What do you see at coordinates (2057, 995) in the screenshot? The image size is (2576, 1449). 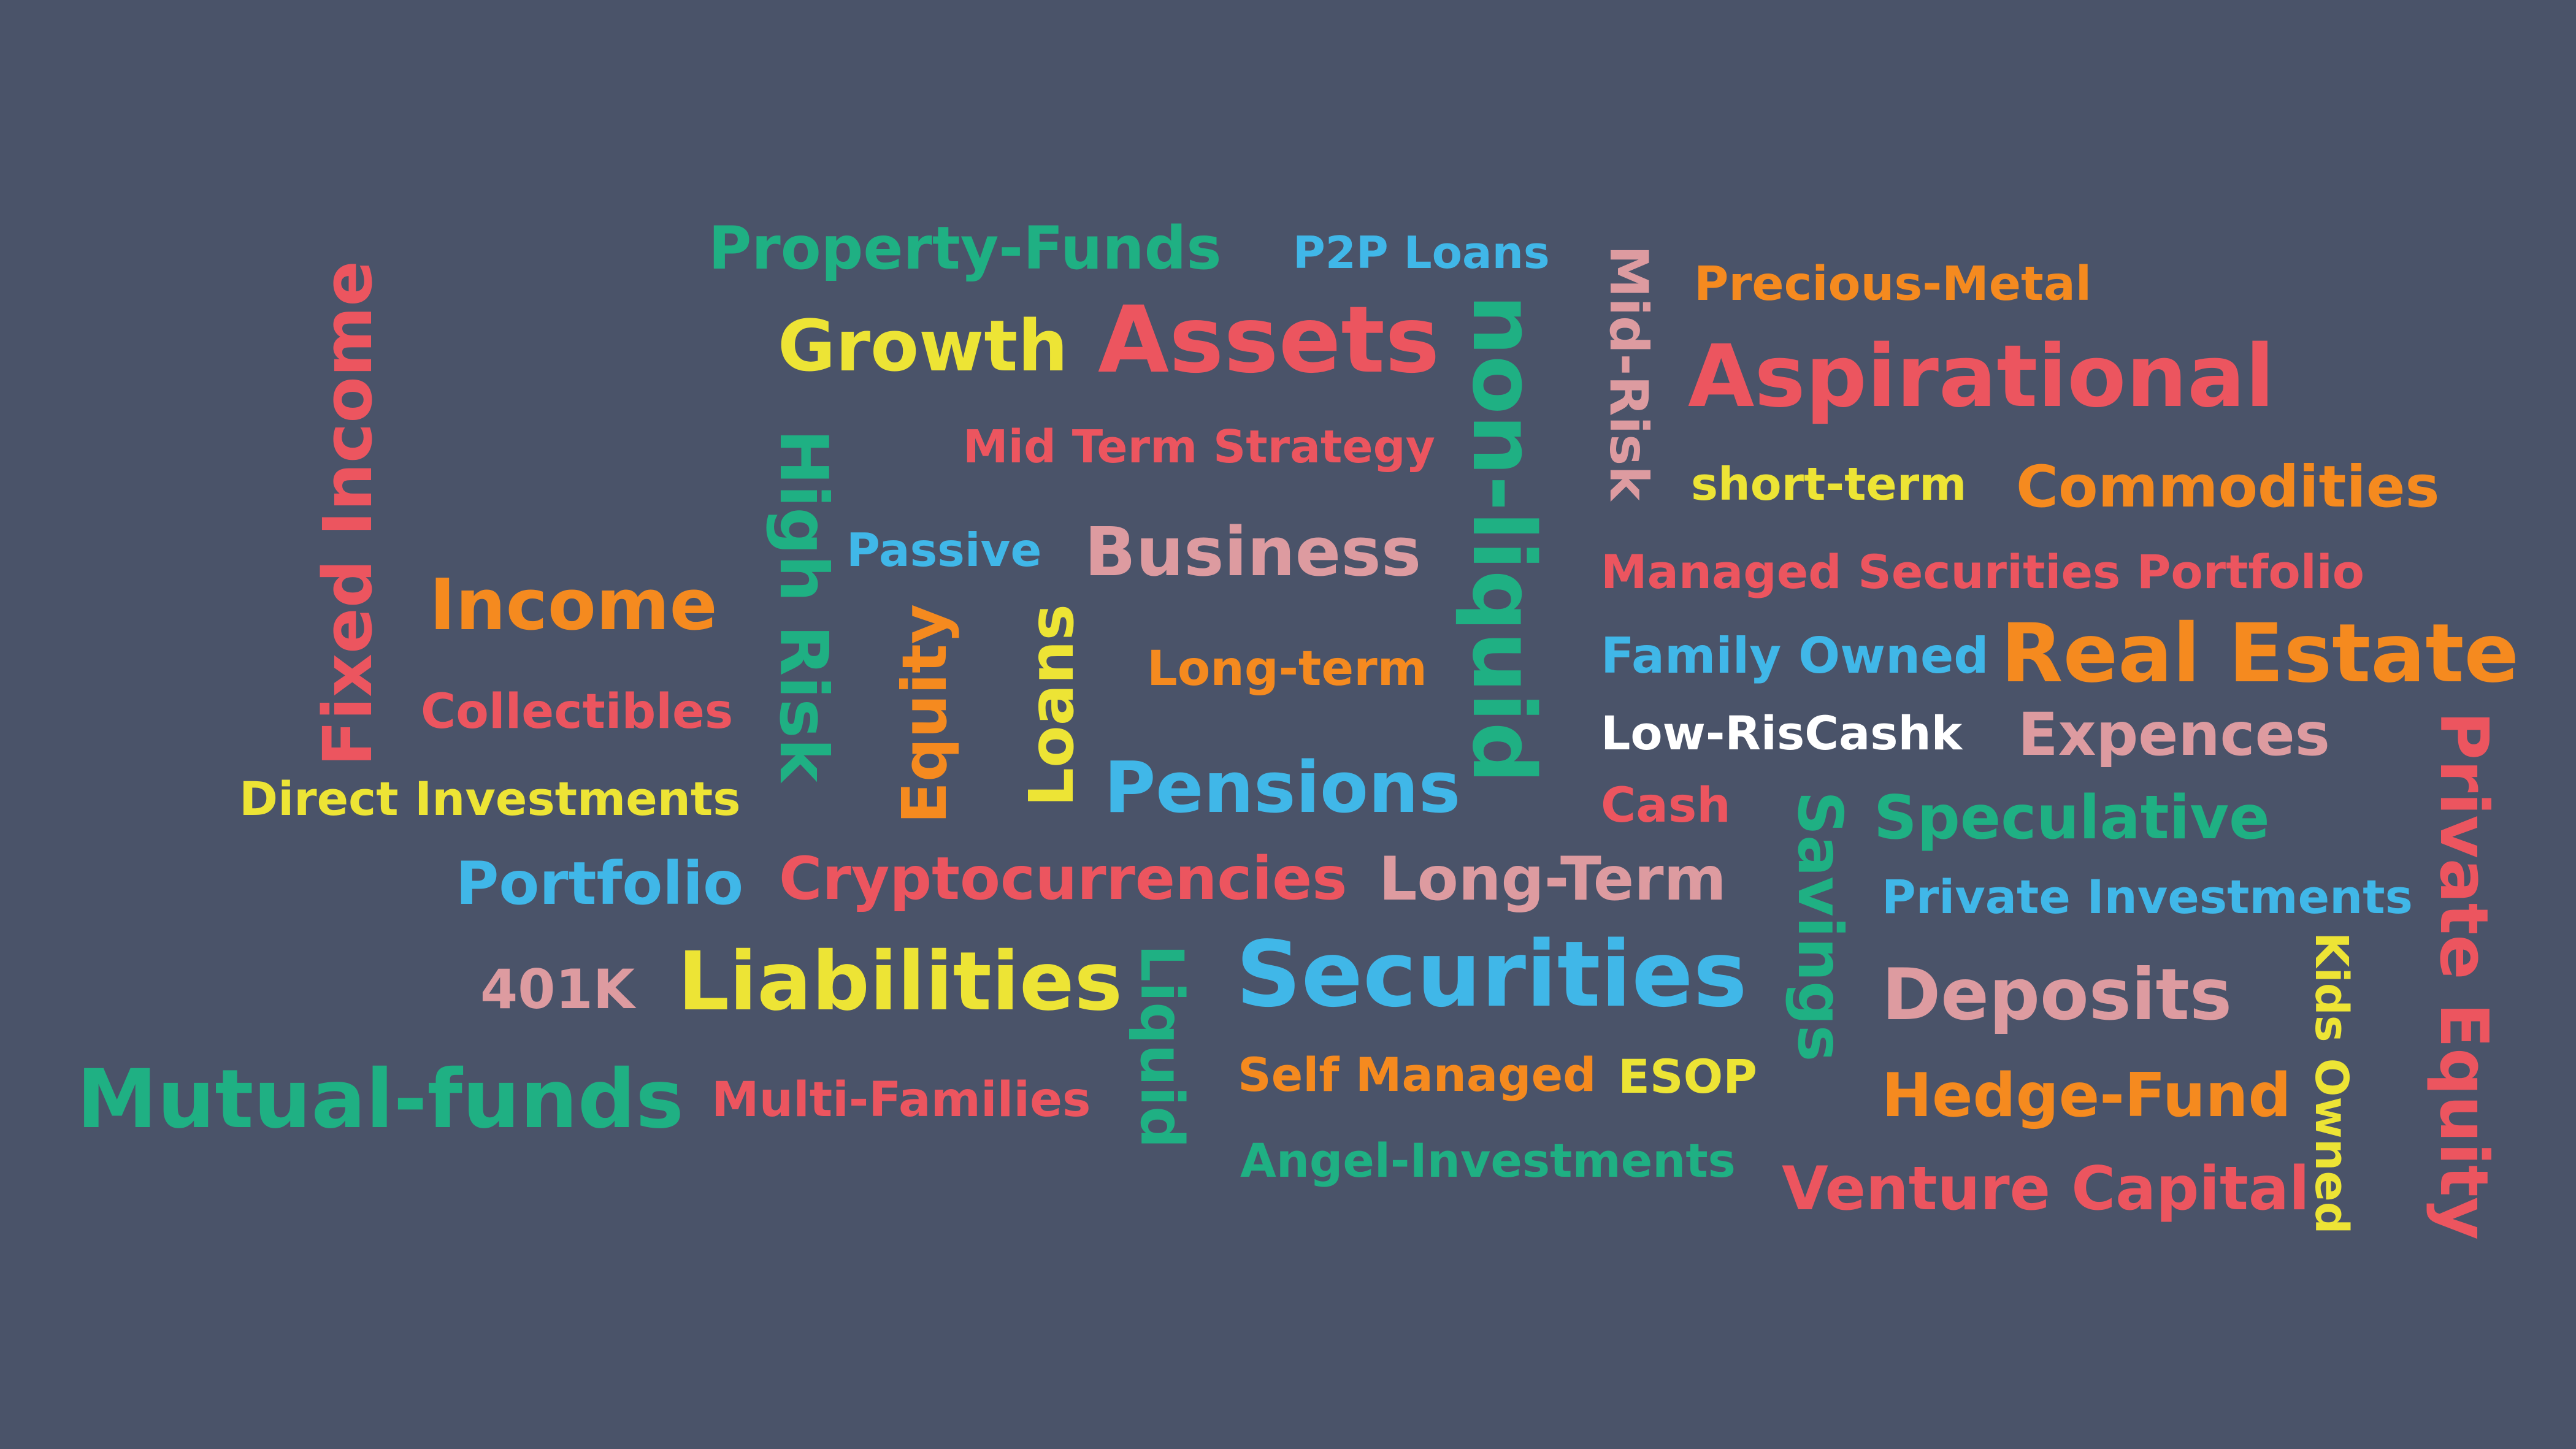 I see `word-deposits: Deposits` at bounding box center [2057, 995].